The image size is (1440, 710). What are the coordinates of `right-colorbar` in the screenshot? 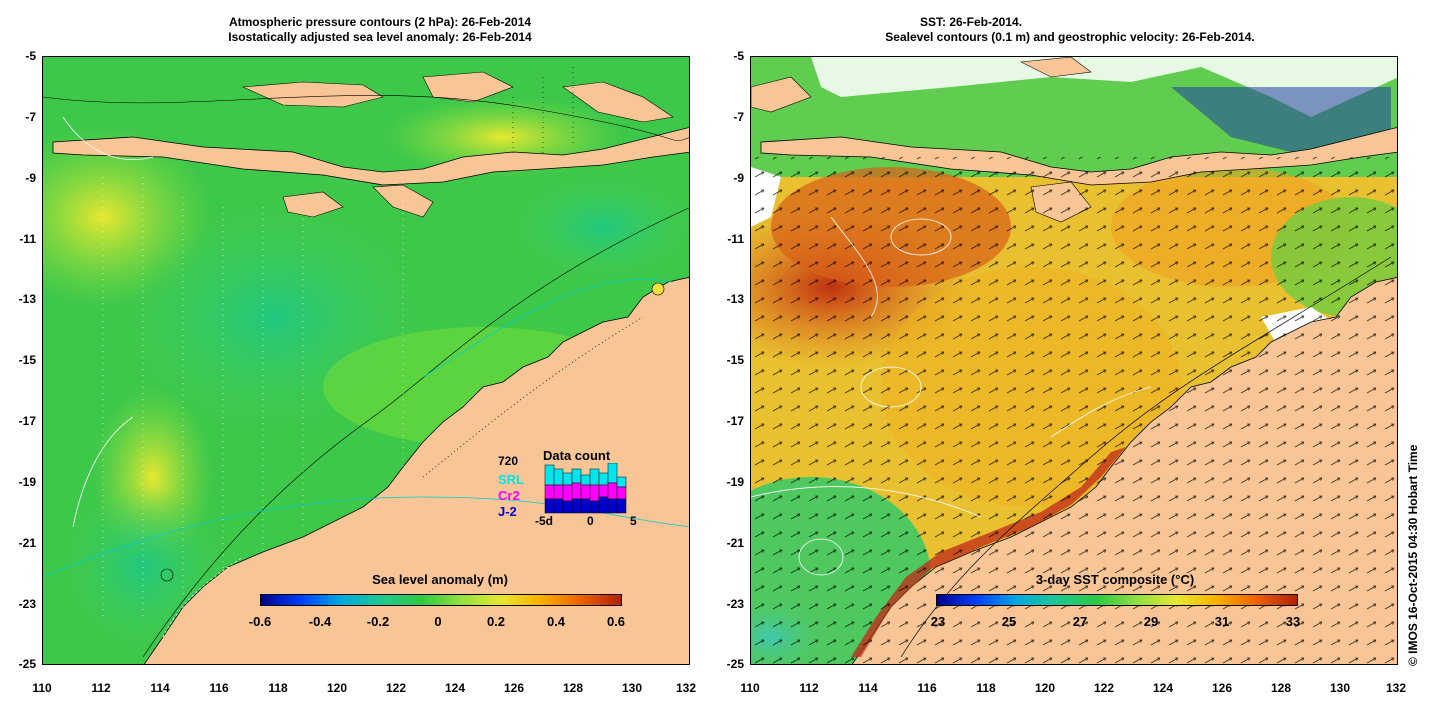 It's located at (1117, 600).